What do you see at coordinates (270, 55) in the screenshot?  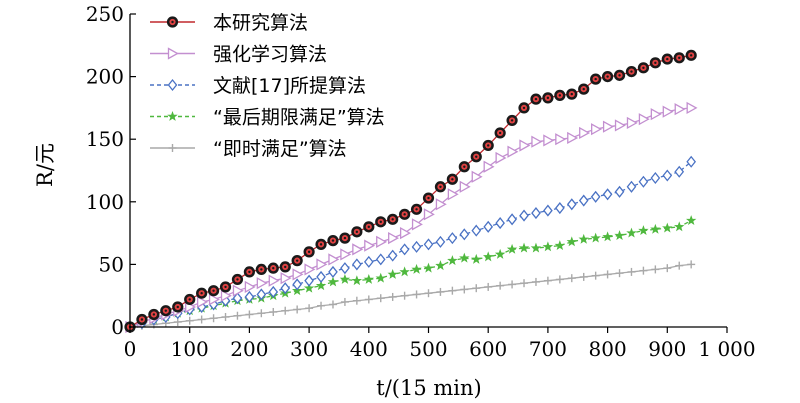 I see `legend-label: 强化学习算法` at bounding box center [270, 55].